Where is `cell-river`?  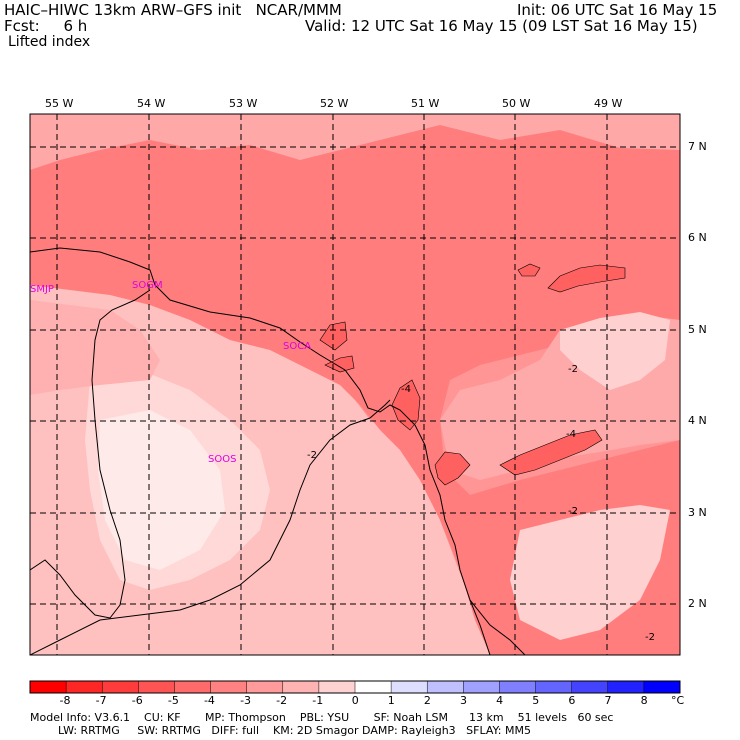
cell-river is located at coordinates (406, 405).